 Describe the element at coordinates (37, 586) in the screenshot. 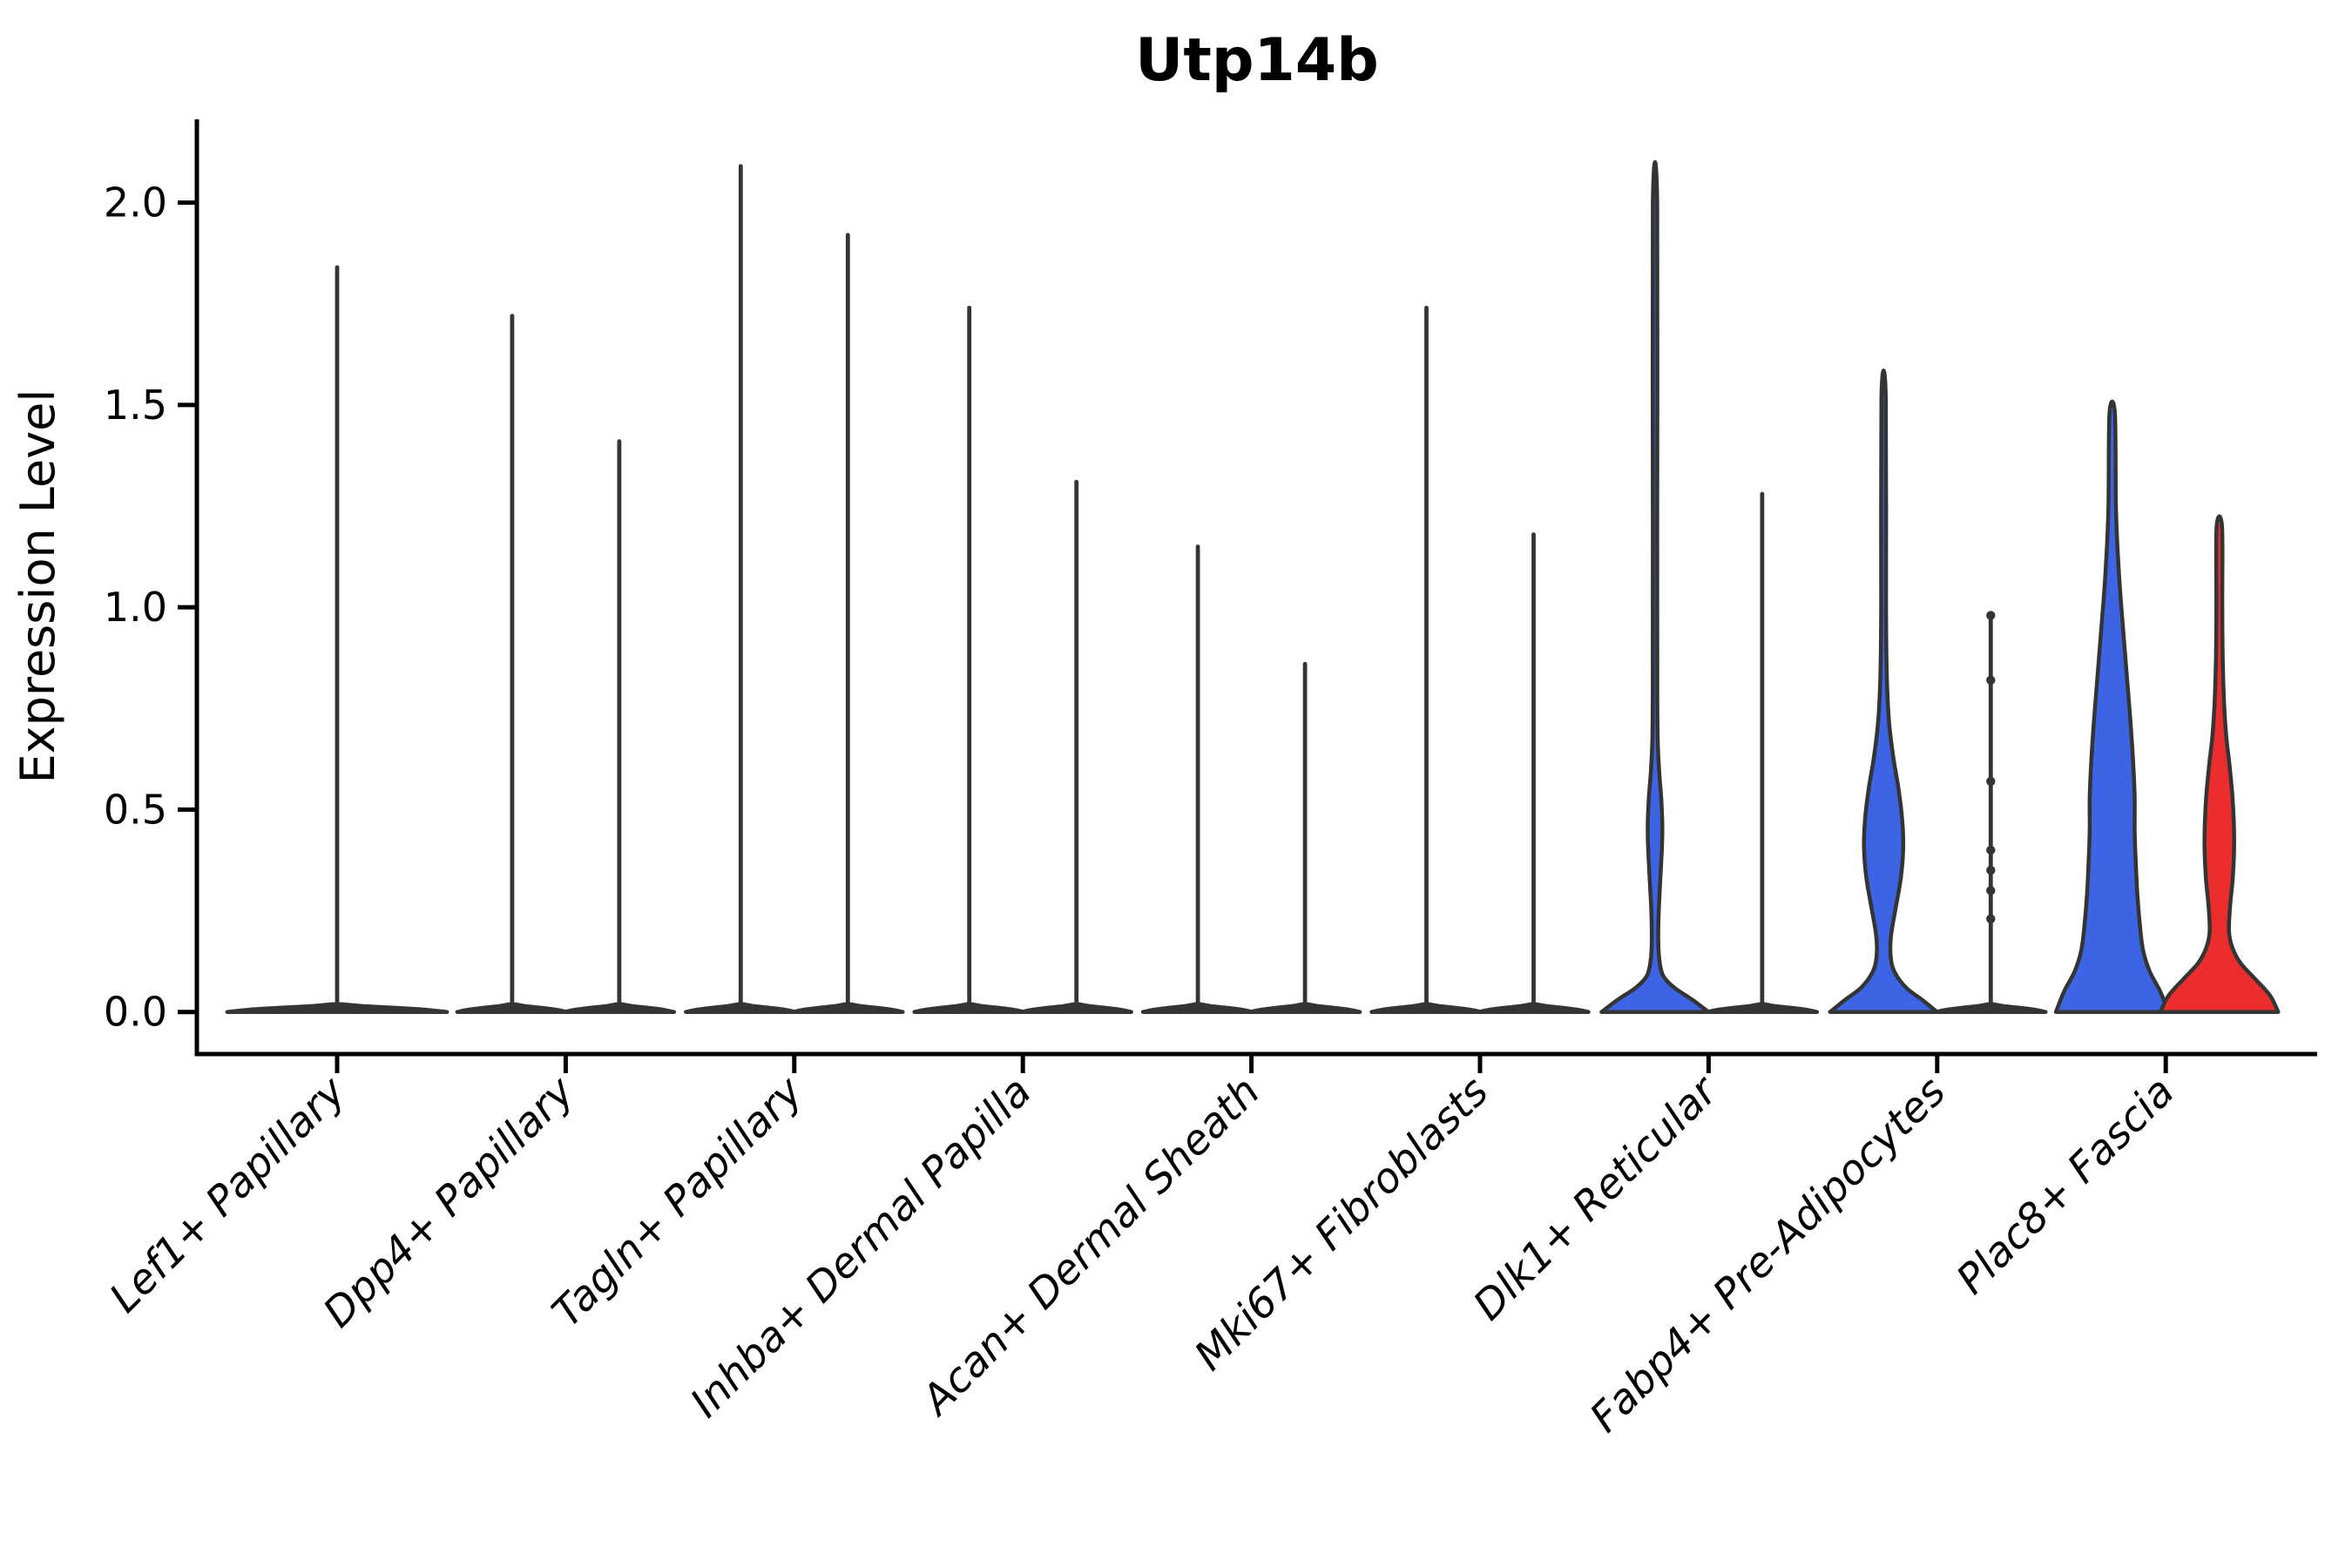

I see `y-axis-label: Expression Level` at that location.